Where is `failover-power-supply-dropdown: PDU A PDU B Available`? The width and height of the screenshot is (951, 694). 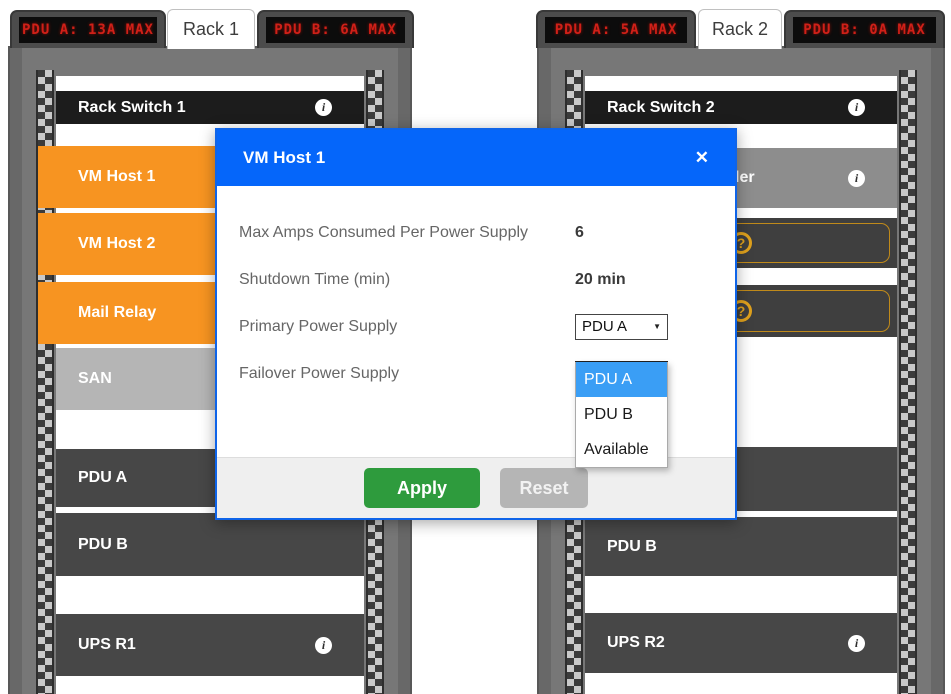
failover-power-supply-dropdown: PDU A PDU B Available is located at coordinates (621, 415).